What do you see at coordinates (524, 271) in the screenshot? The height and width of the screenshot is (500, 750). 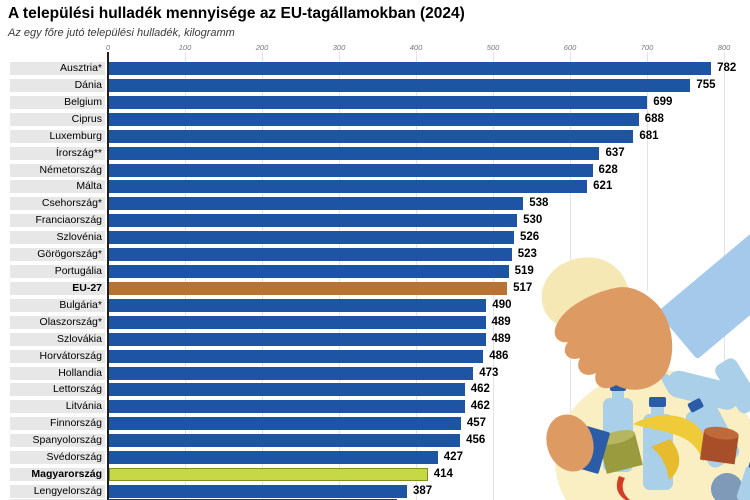 I see `value-label: 519` at bounding box center [524, 271].